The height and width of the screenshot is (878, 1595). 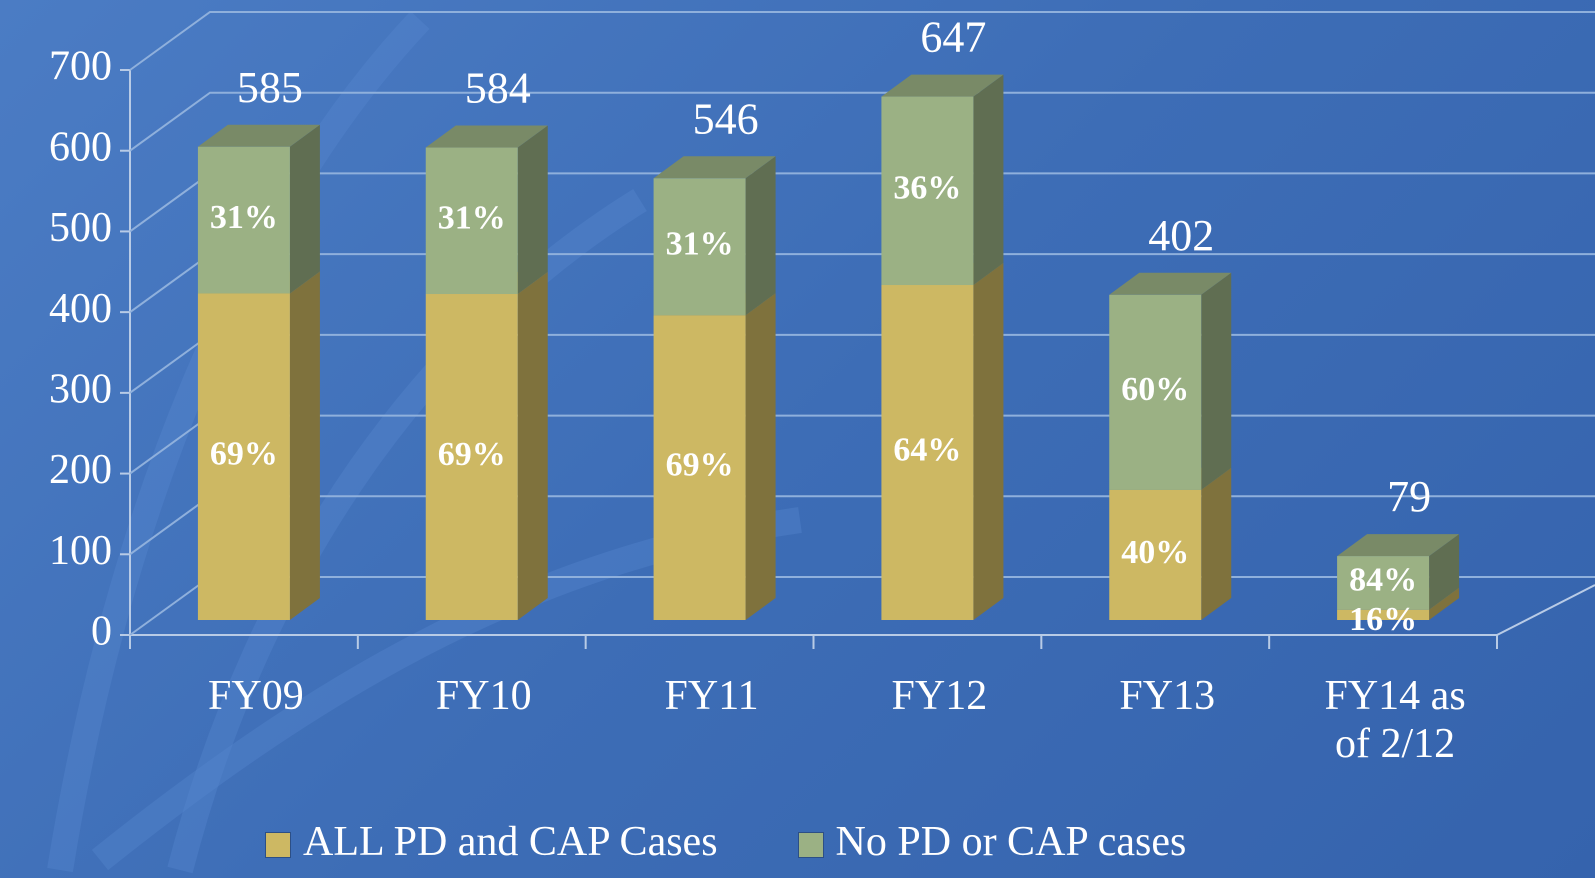 I want to click on total-label: 647, so click(x=953, y=37).